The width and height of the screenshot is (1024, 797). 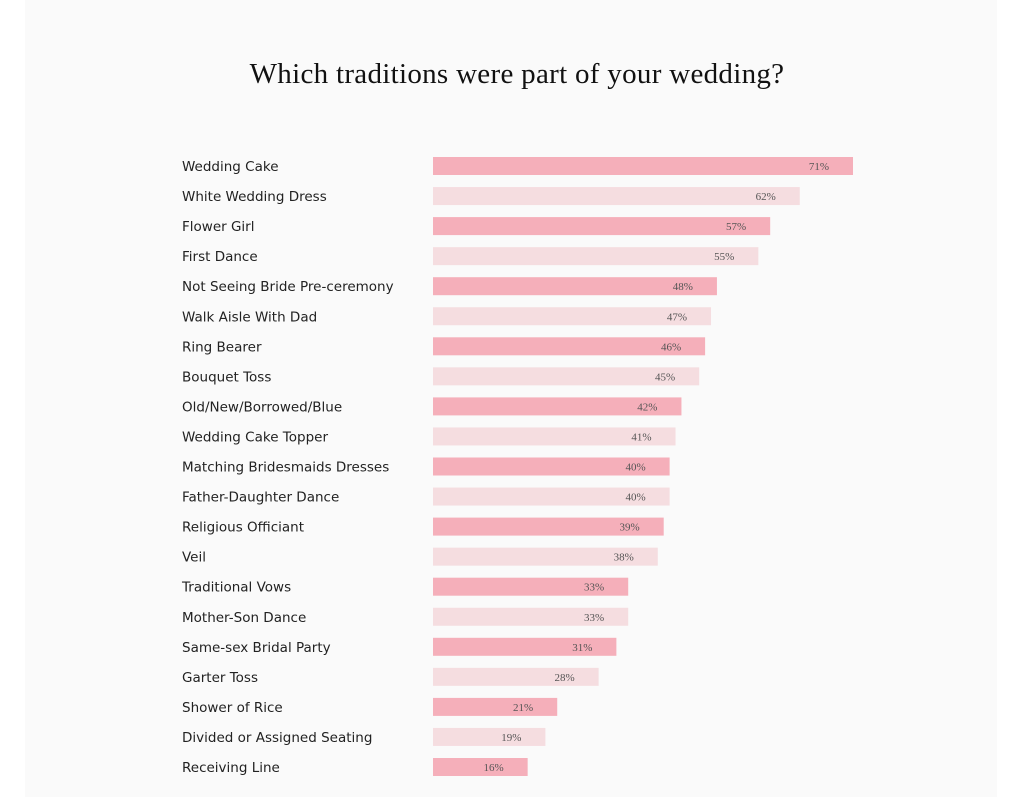 I want to click on category-label: Mother-Son Dance, so click(x=244, y=618).